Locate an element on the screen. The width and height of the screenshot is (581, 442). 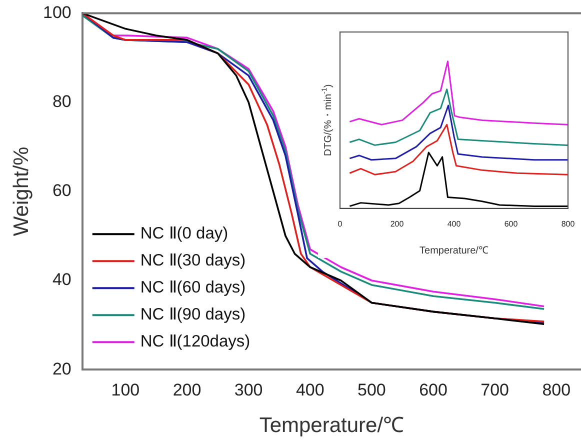
legend-label: NC Ⅱ(90 days) is located at coordinates (193, 315).